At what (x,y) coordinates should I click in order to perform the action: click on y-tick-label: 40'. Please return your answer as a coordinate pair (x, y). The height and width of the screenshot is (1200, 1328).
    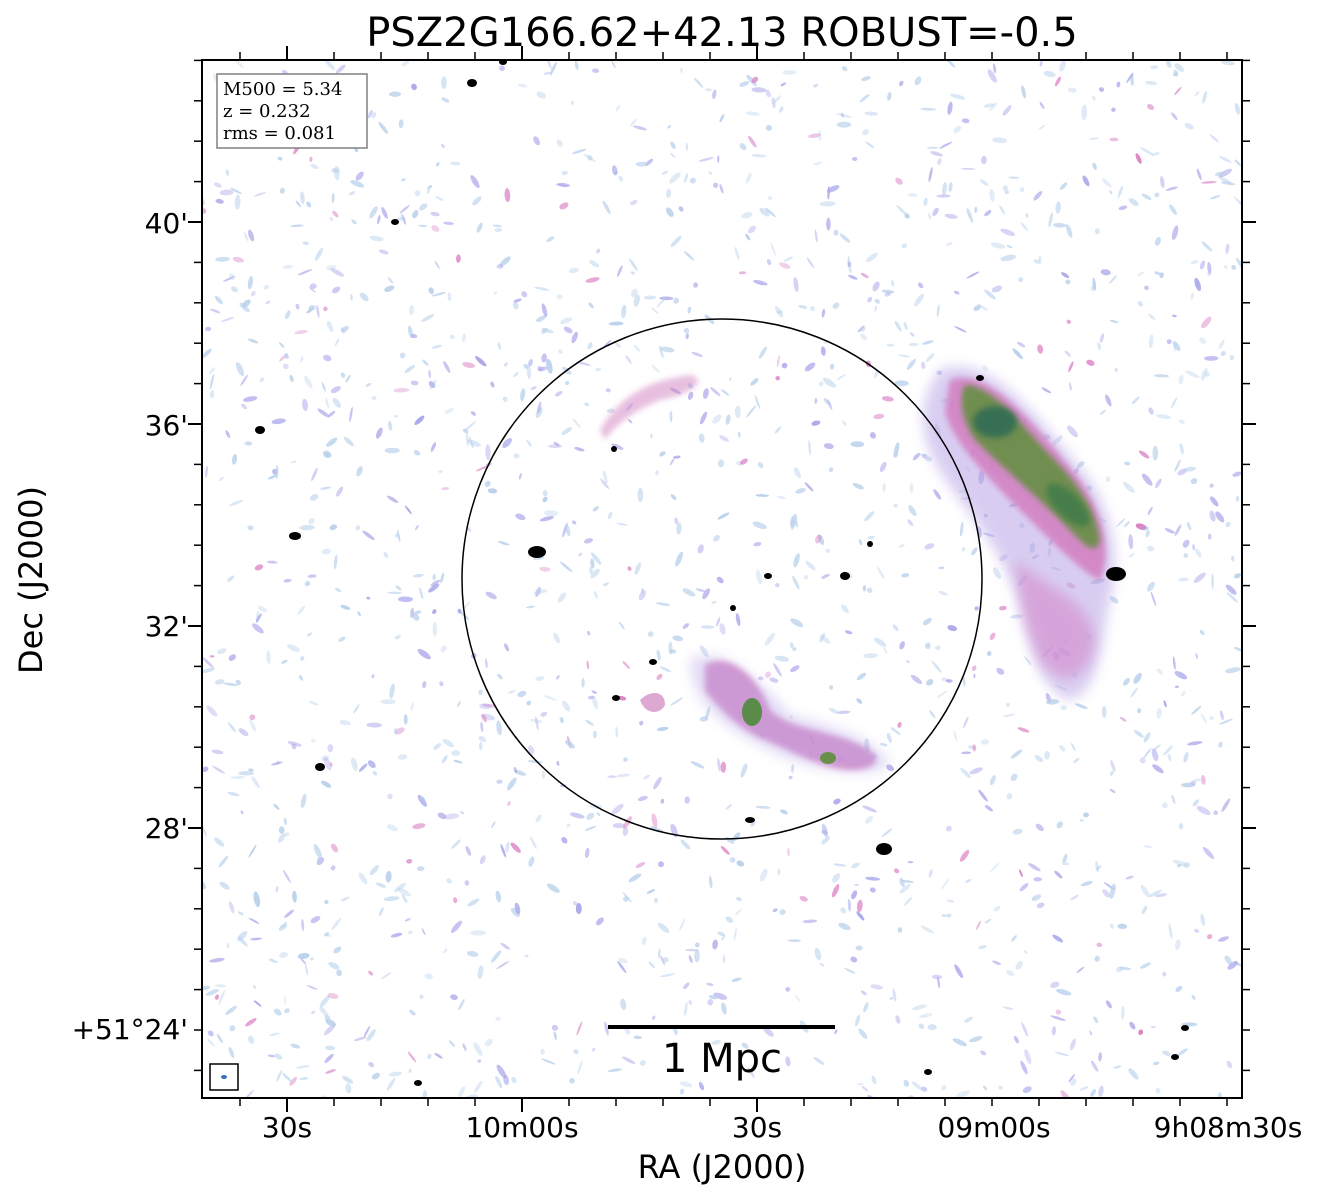
    Looking at the image, I should click on (166, 223).